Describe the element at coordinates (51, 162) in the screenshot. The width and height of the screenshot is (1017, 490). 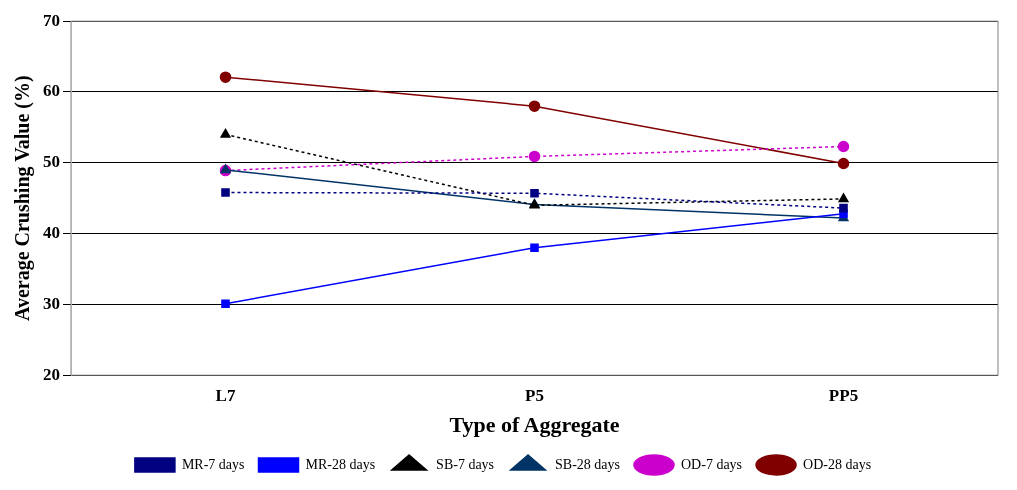
I see `y-tick-label: 50` at that location.